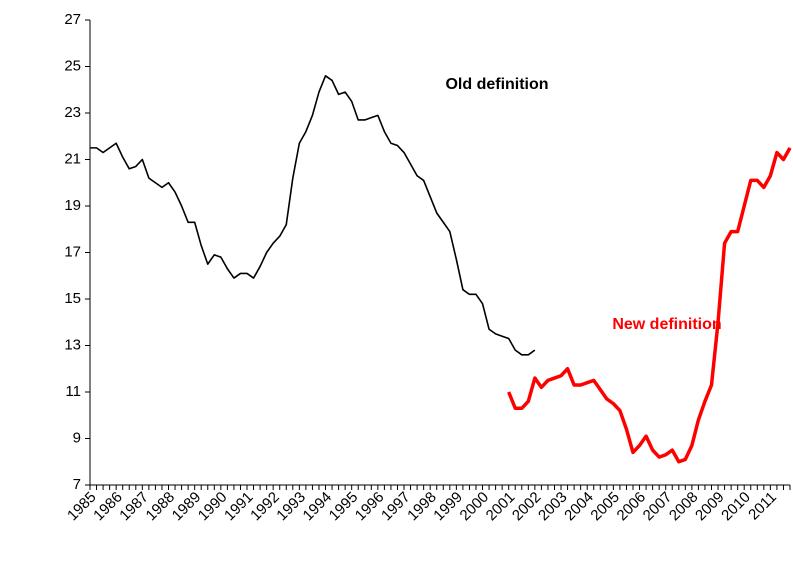 Image resolution: width=793 pixels, height=567 pixels. I want to click on series-label: Old definition, so click(496, 84).